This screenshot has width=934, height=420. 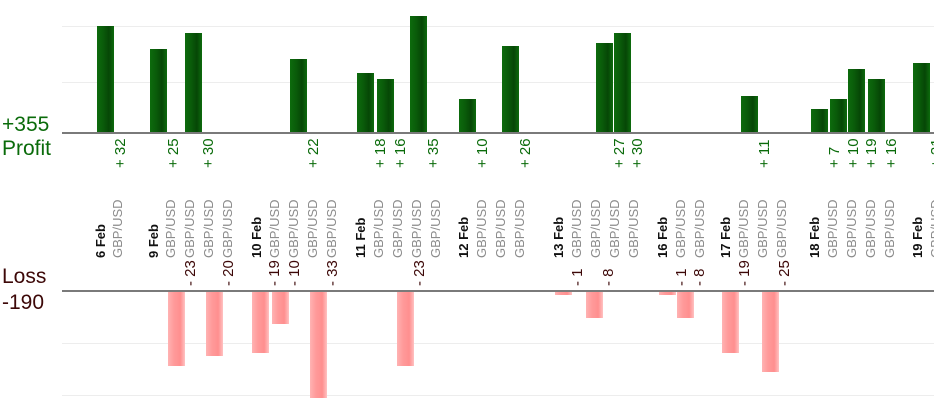 I want to click on x-tick-date: 16 Feb, so click(x=662, y=237).